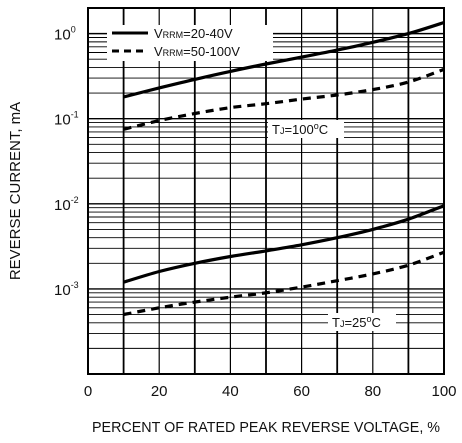 The image size is (462, 443). What do you see at coordinates (66, 289) in the screenshot?
I see `y-tick-label: 10⁻³` at bounding box center [66, 289].